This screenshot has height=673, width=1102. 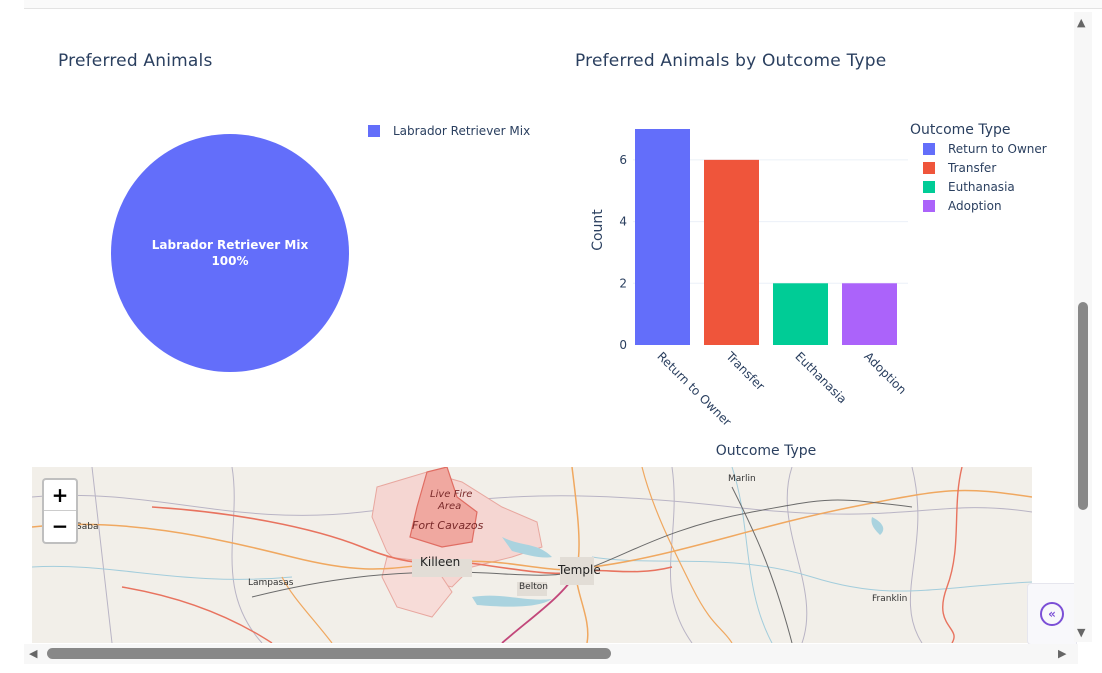 I want to click on map-label-belton: Belton, so click(x=533, y=587).